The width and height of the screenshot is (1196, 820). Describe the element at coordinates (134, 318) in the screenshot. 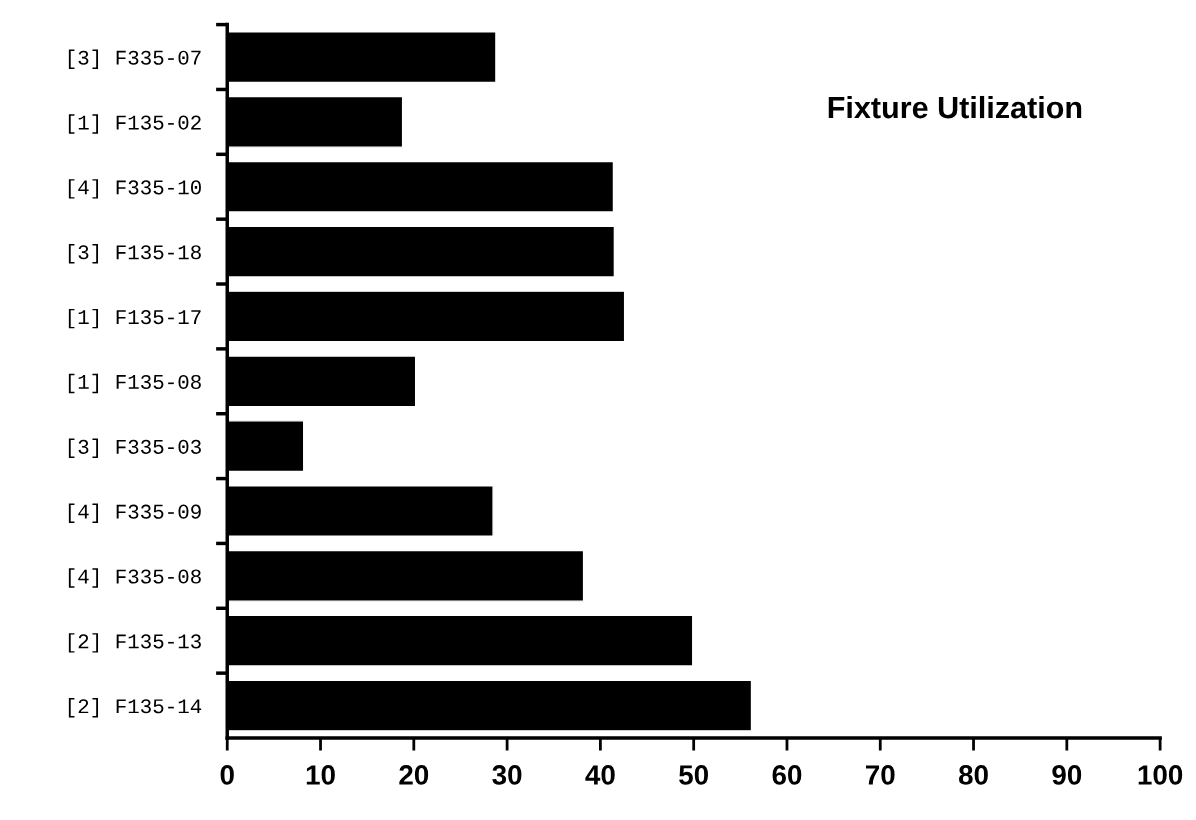

I see `y-tick-label: [1] F135-17` at that location.